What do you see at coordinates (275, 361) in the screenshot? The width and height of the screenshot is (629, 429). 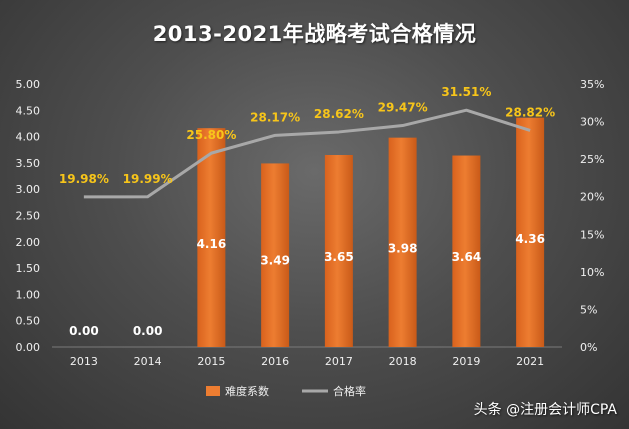 I see `x-tick-label: 2016` at bounding box center [275, 361].